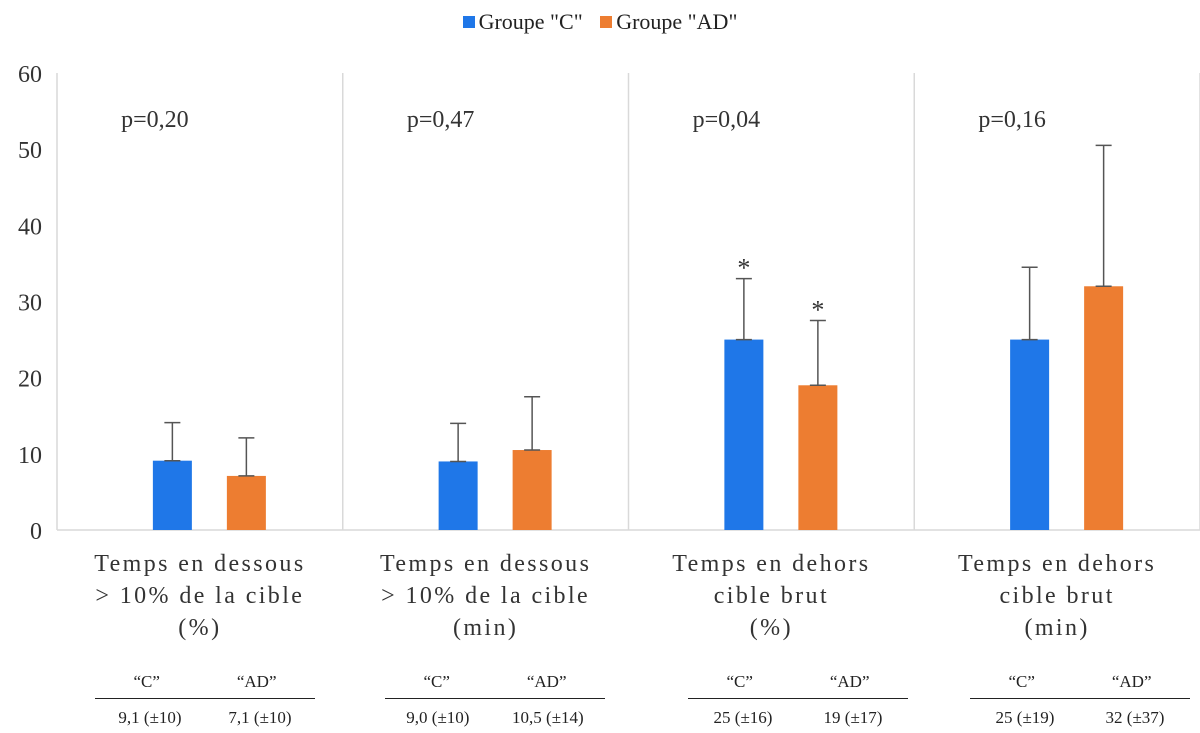 Image resolution: width=1200 pixels, height=733 pixels. I want to click on p-value-label: p=0,20, so click(155, 120).